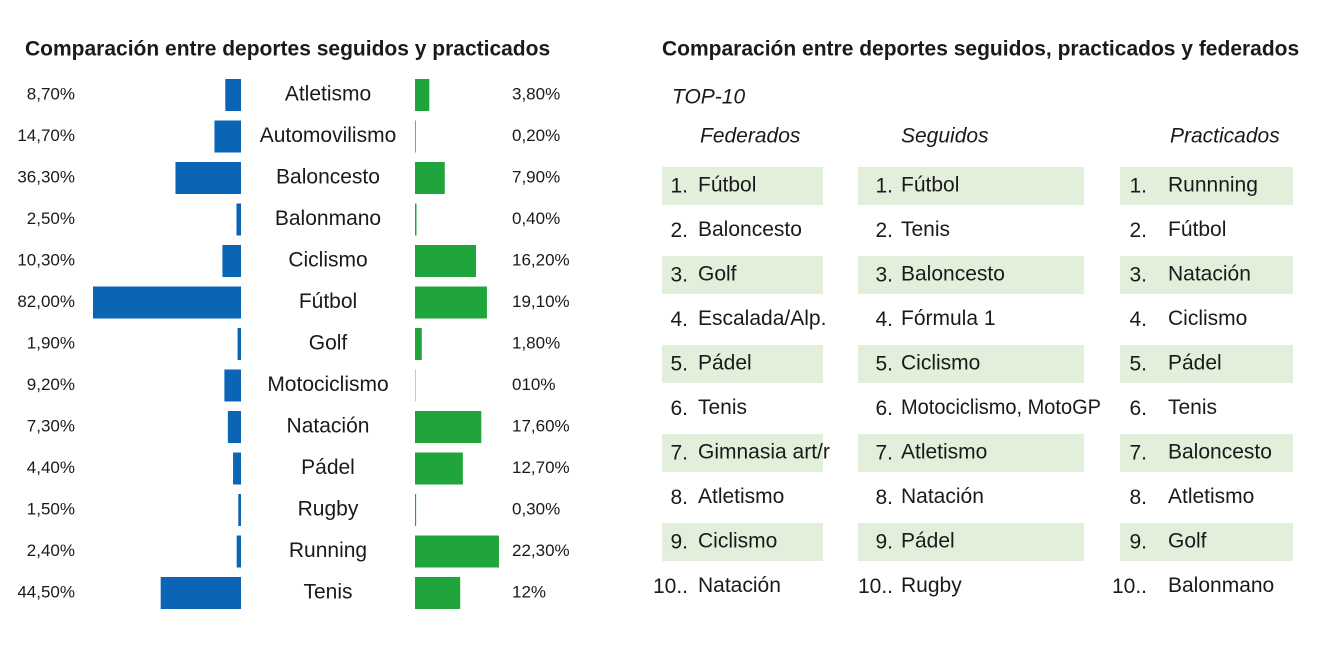  What do you see at coordinates (1001, 407) in the screenshot?
I see `list-item: Motociclismo, MotoGP` at bounding box center [1001, 407].